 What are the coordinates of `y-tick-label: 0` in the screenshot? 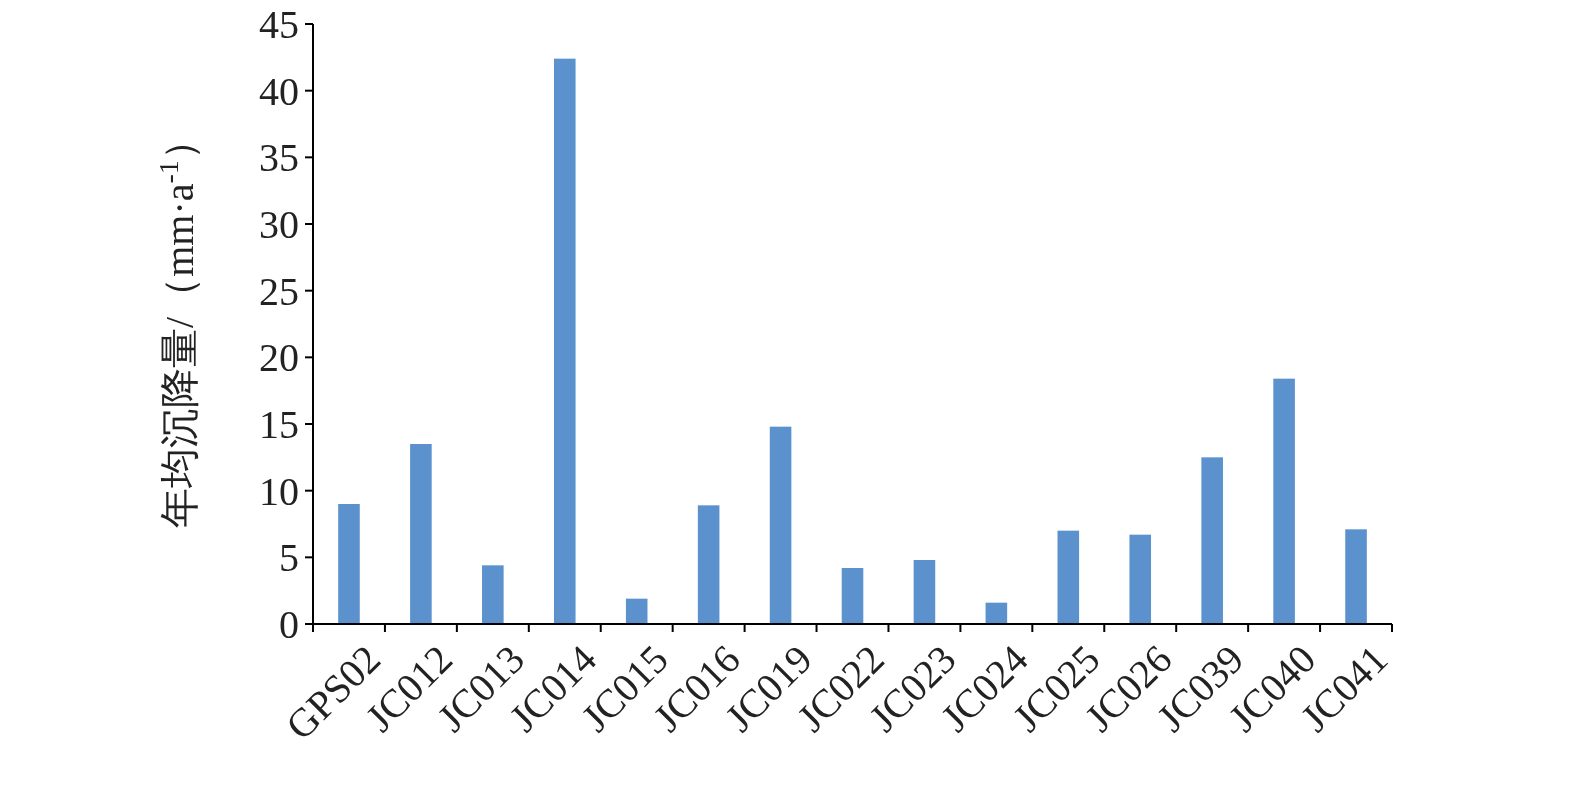 It's located at (289, 624).